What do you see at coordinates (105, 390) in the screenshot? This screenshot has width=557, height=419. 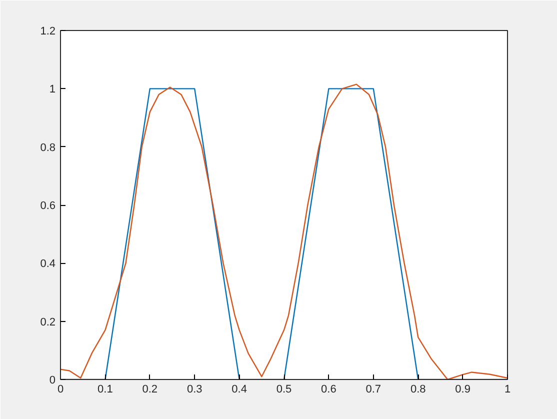 I see `x-tick-label: 0.1` at bounding box center [105, 390].